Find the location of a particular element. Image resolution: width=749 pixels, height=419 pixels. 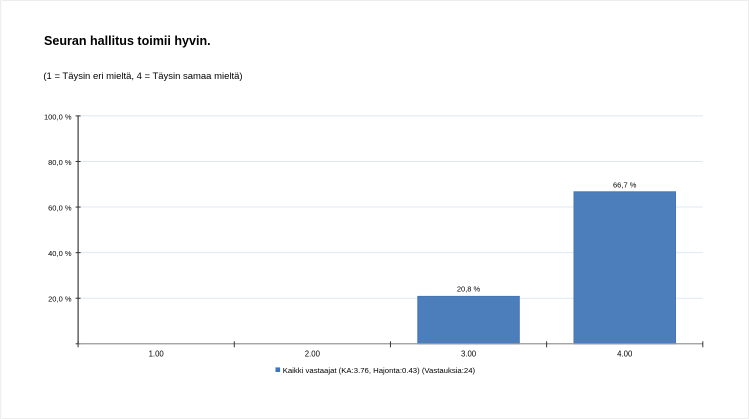

svg-text: 60,0 % is located at coordinates (60, 207).